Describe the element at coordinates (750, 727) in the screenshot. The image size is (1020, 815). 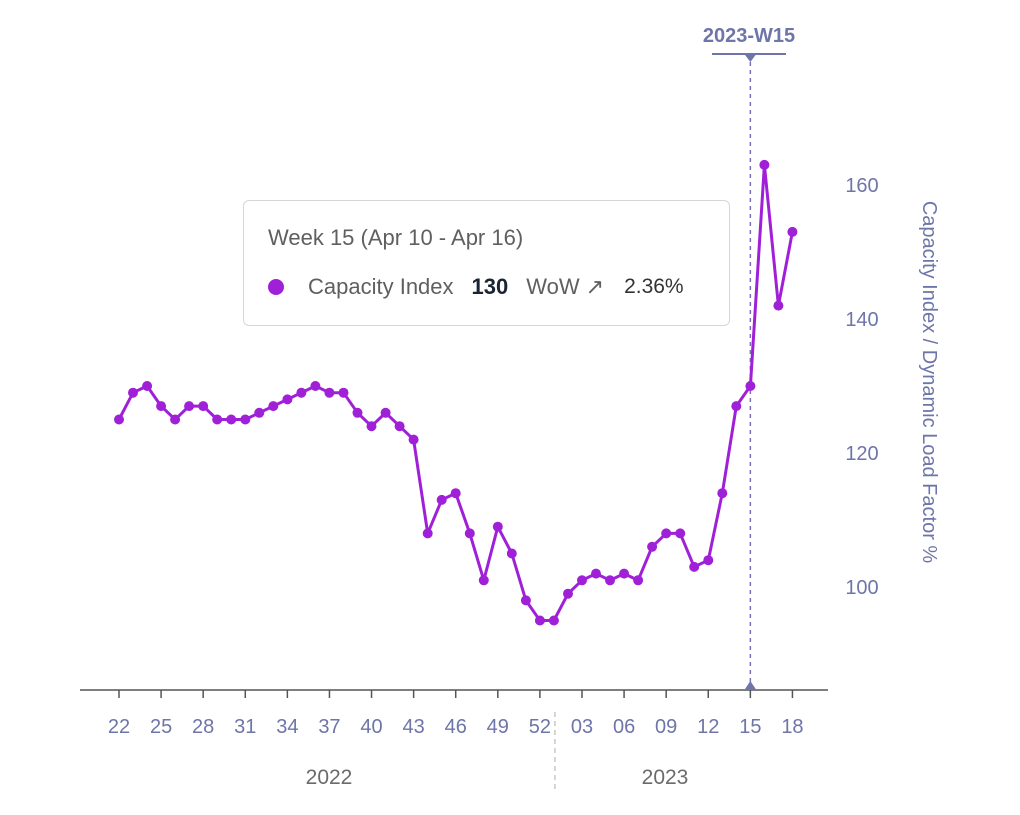
I see `x-tick-label: 15` at that location.